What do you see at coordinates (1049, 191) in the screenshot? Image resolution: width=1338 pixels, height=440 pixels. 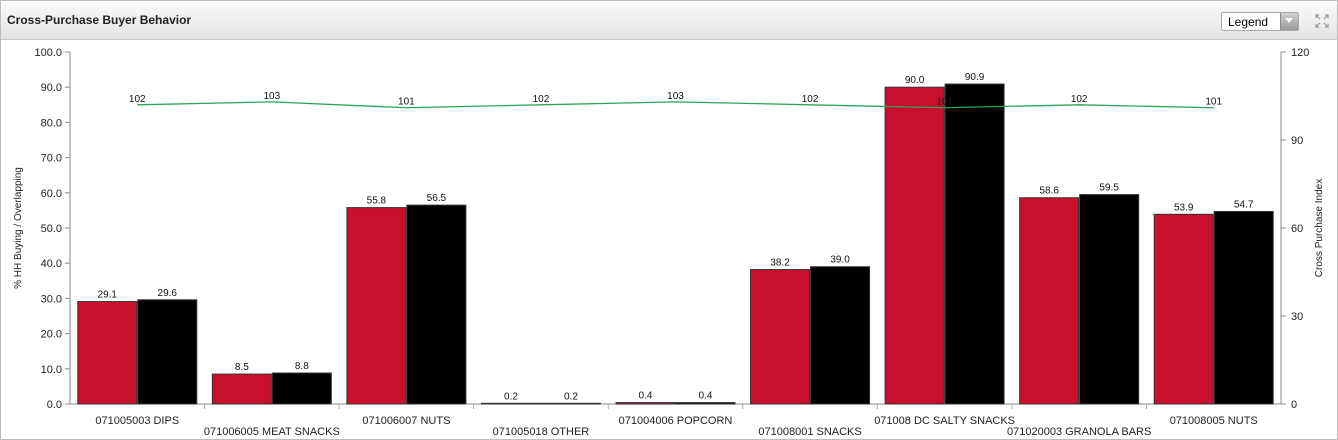 I see `bar-data-label: 58.6` at bounding box center [1049, 191].